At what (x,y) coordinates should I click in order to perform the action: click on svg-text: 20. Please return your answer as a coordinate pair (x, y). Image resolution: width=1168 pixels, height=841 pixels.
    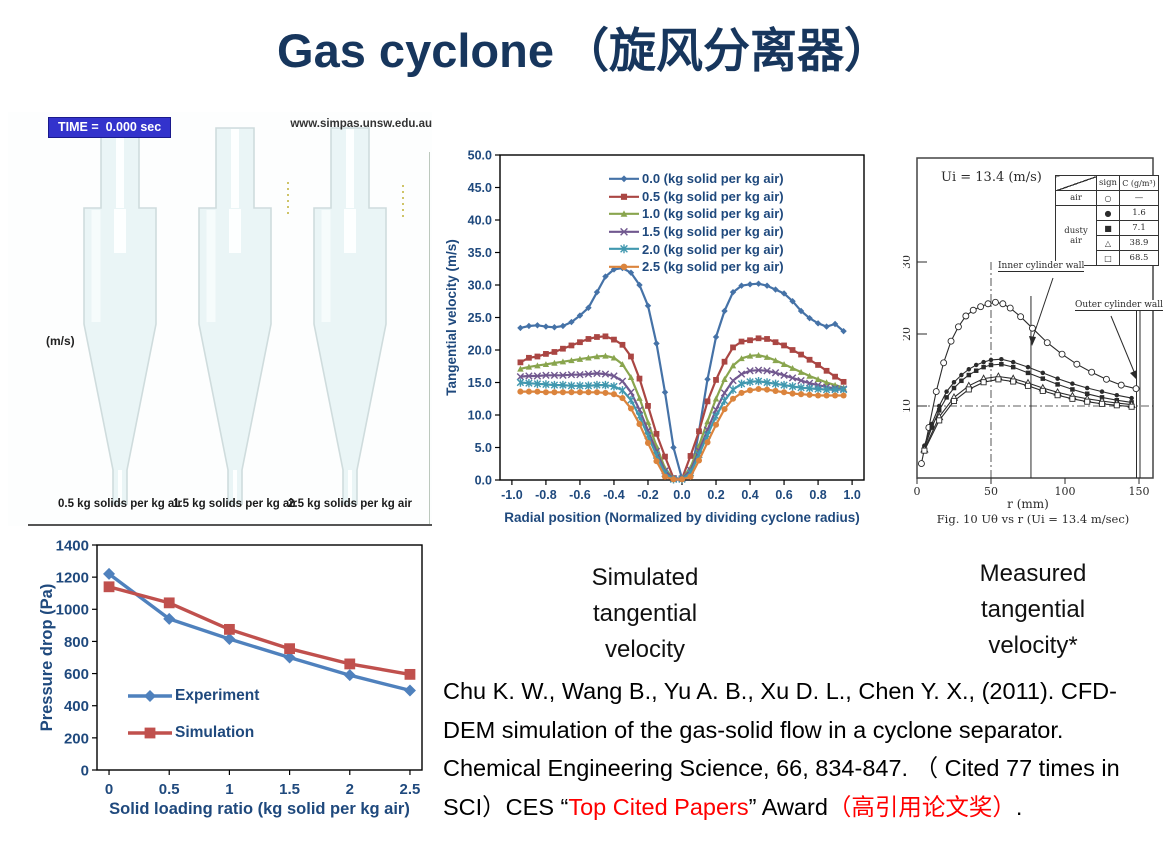
    Looking at the image, I should click on (908, 334).